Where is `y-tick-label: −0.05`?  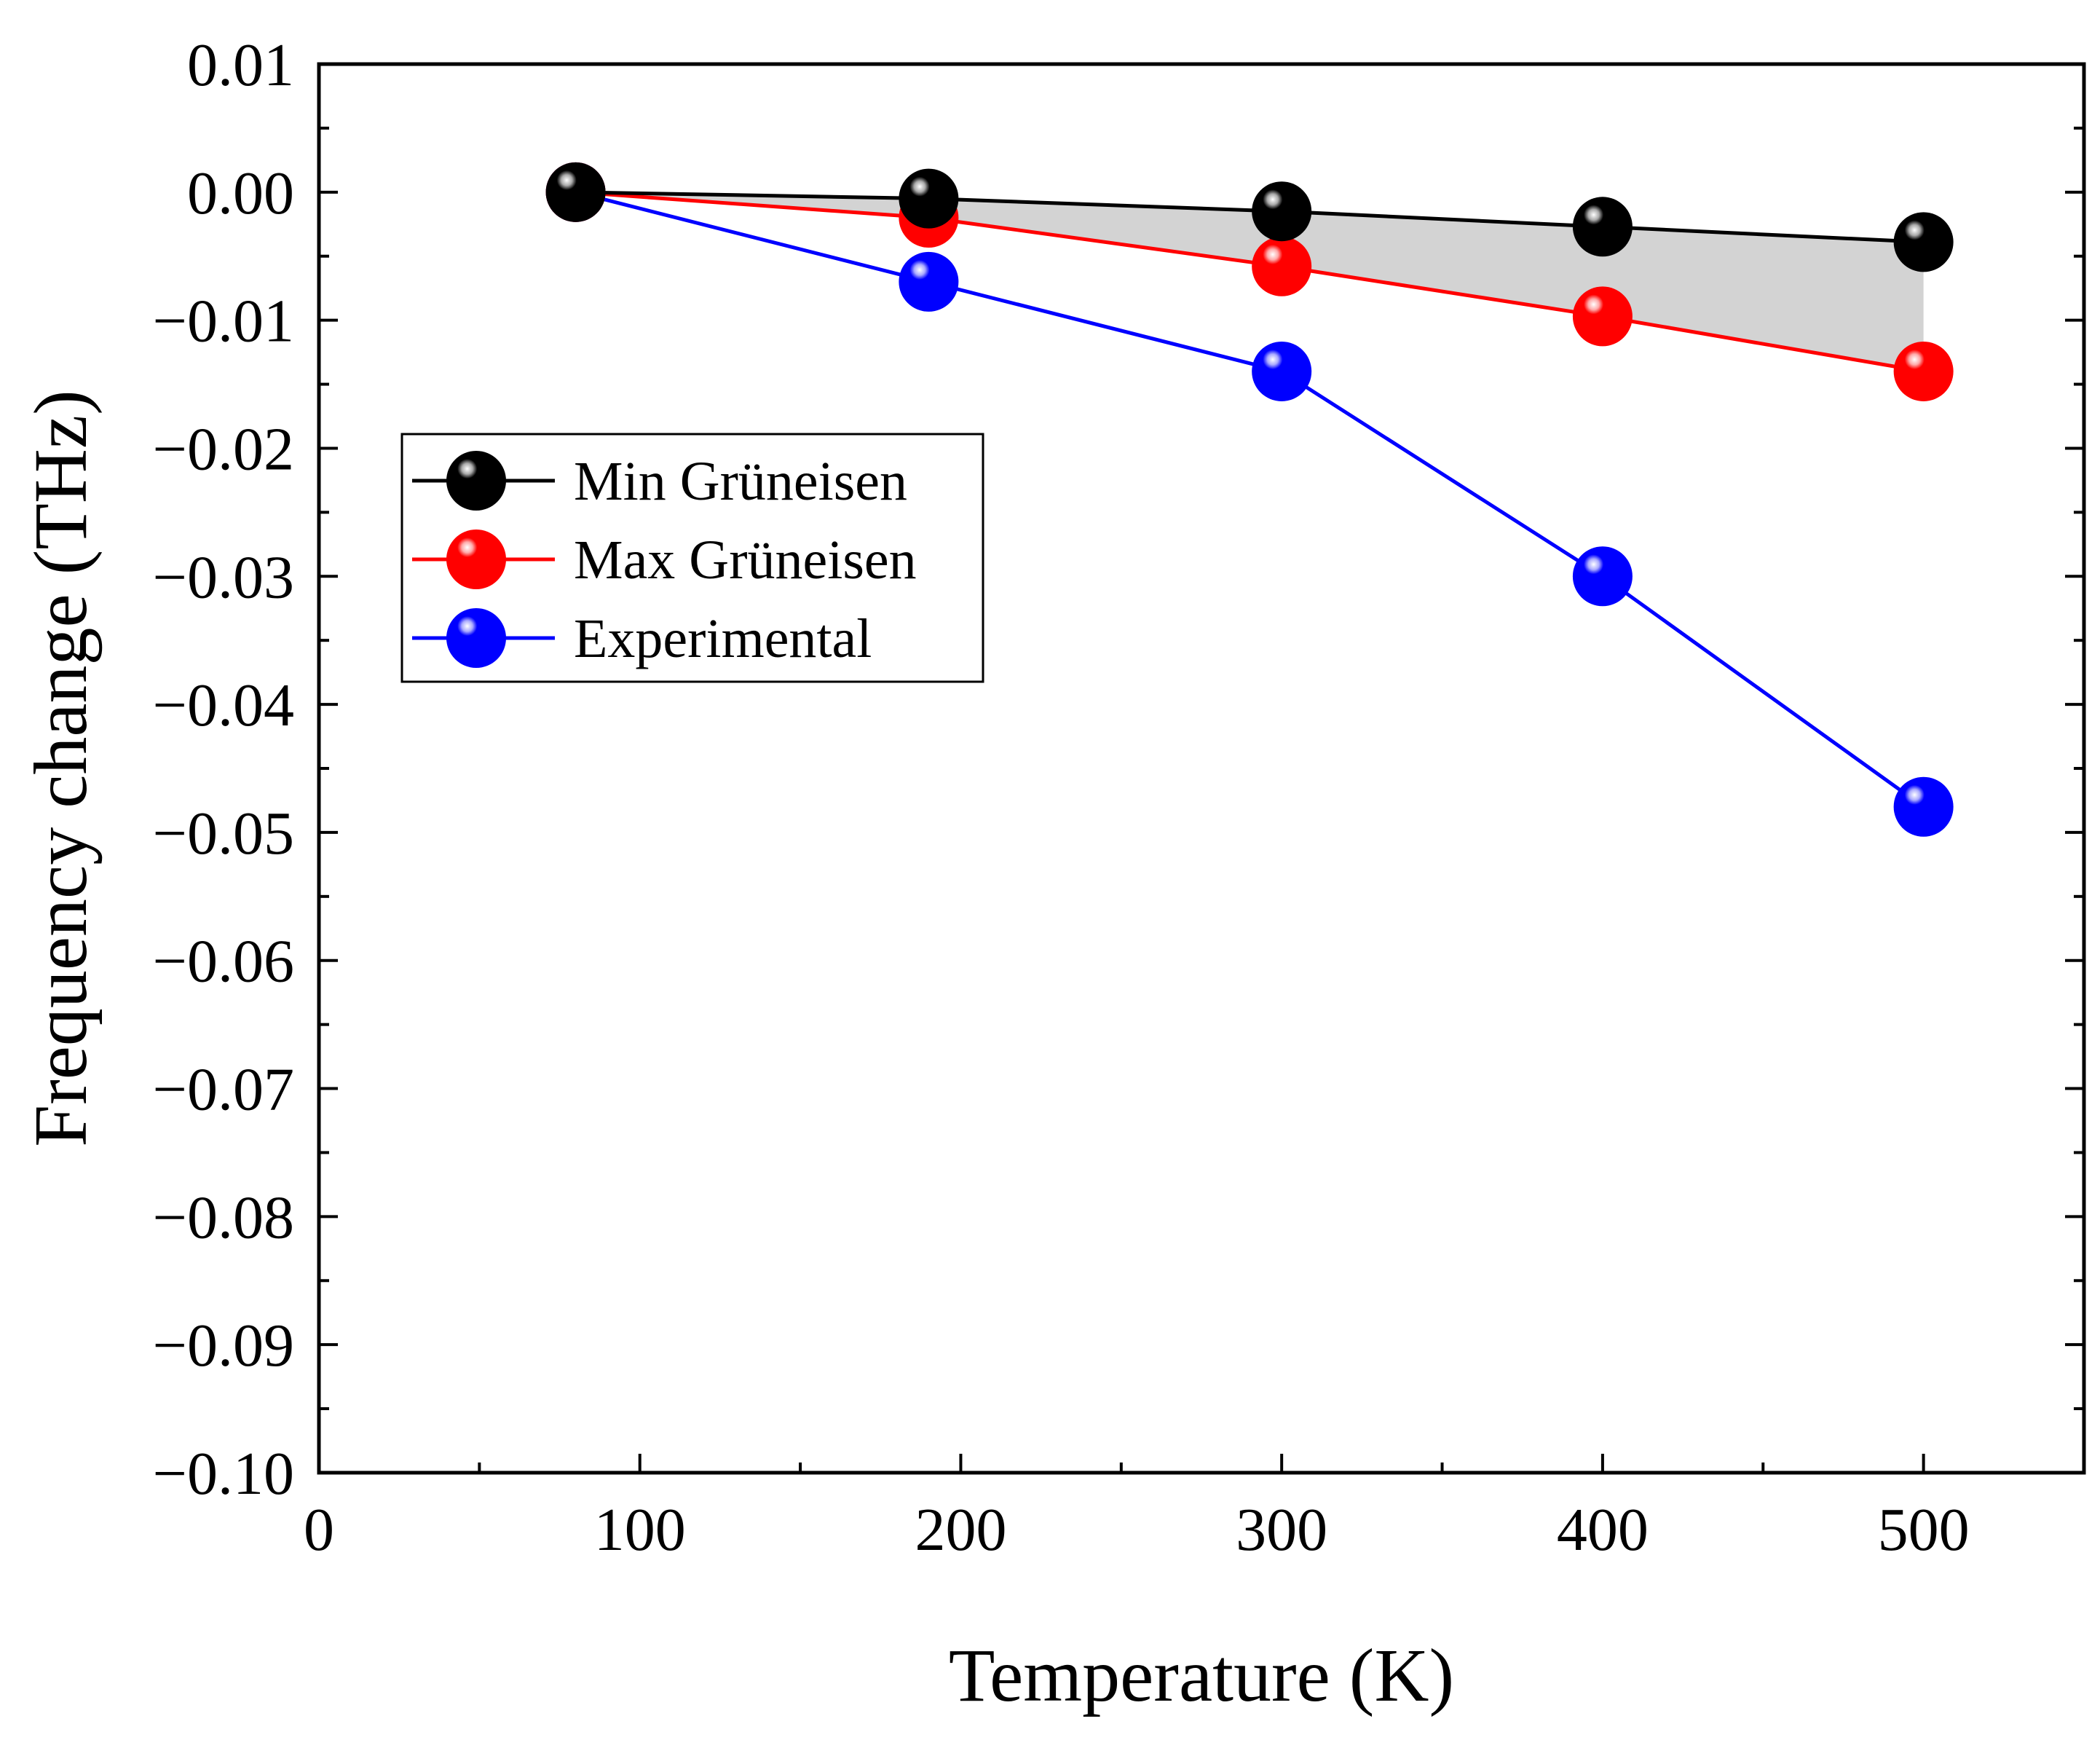 y-tick-label: −0.05 is located at coordinates (223, 833).